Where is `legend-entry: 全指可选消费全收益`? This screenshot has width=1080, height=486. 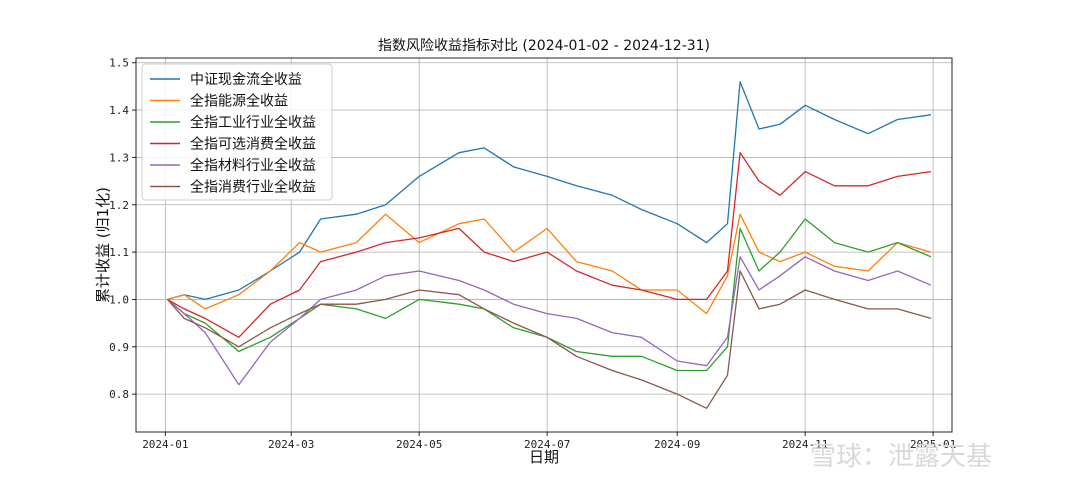 legend-entry: 全指可选消费全收益 is located at coordinates (253, 144).